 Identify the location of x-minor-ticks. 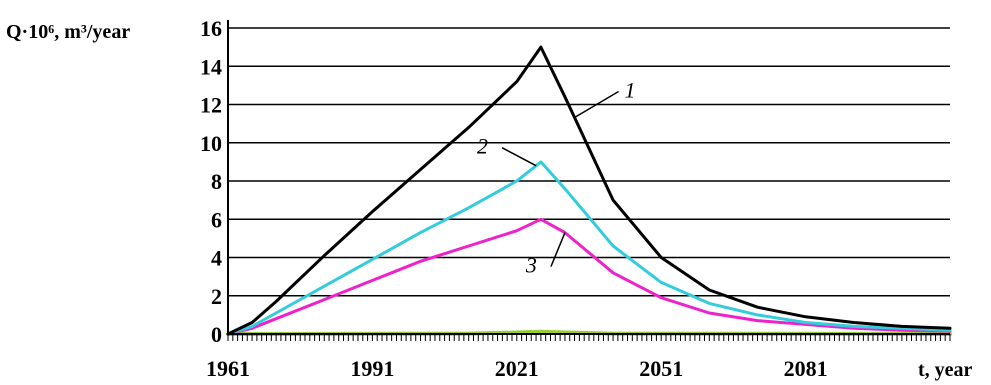
(589, 337).